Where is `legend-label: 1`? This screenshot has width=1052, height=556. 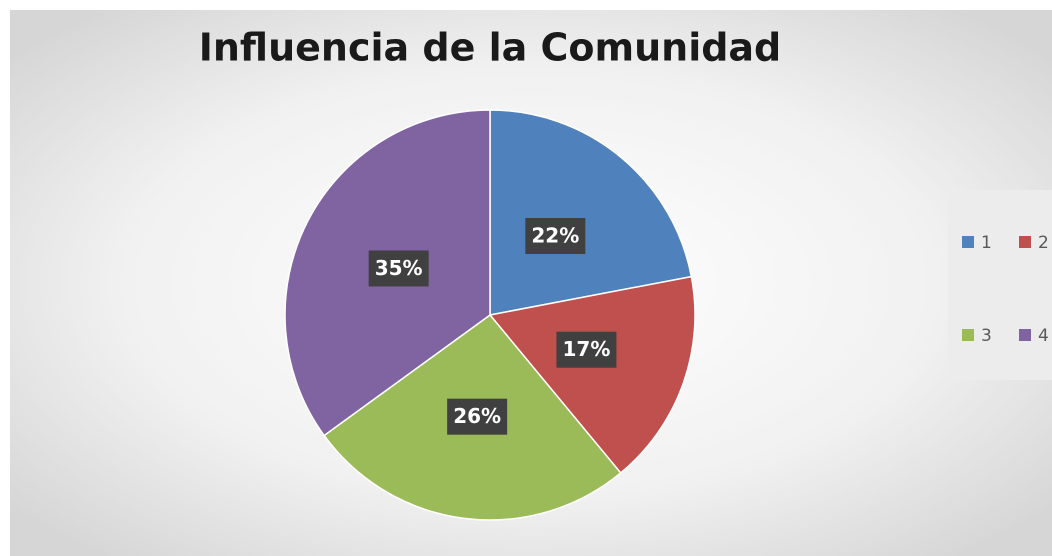 legend-label: 1 is located at coordinates (986, 243).